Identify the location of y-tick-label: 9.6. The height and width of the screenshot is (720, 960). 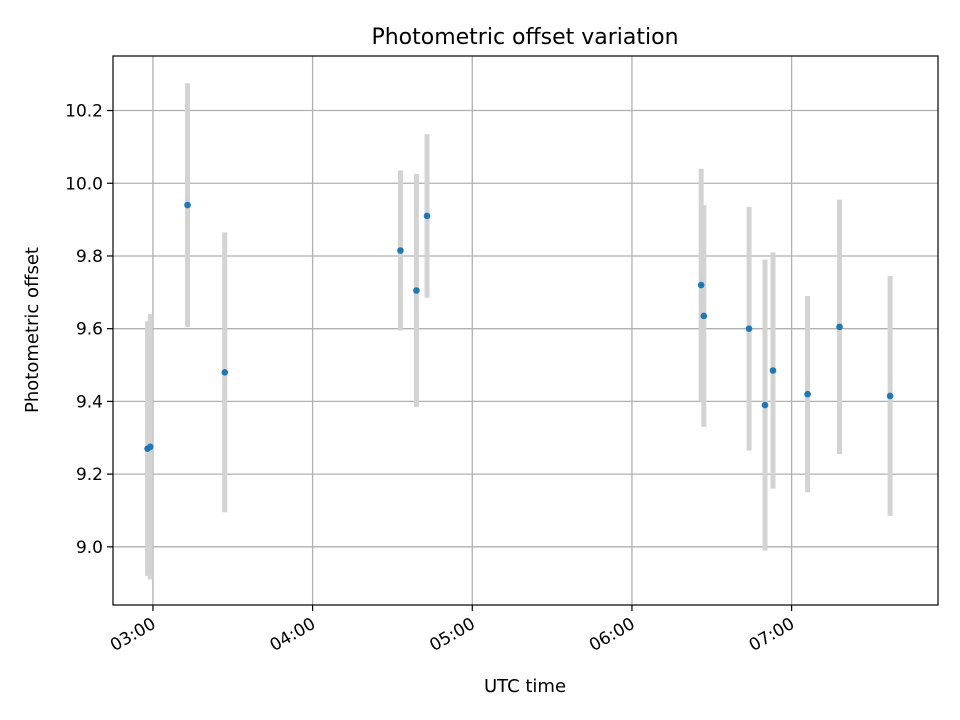
(89, 330).